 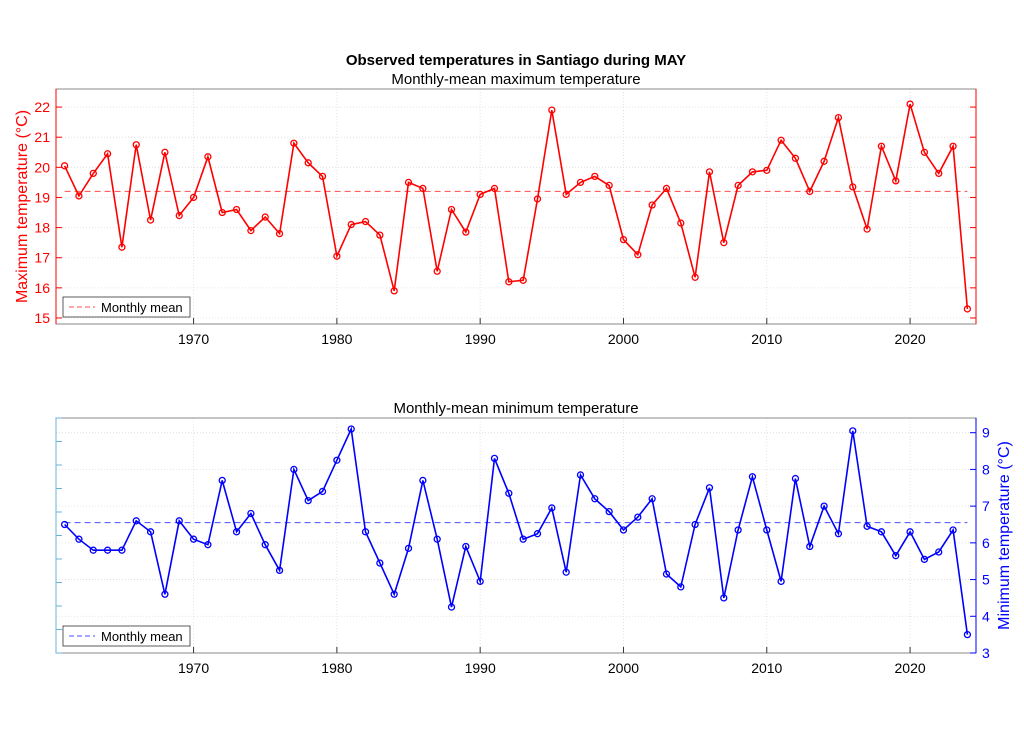 I want to click on y-tick-label: 4, so click(x=986, y=616).